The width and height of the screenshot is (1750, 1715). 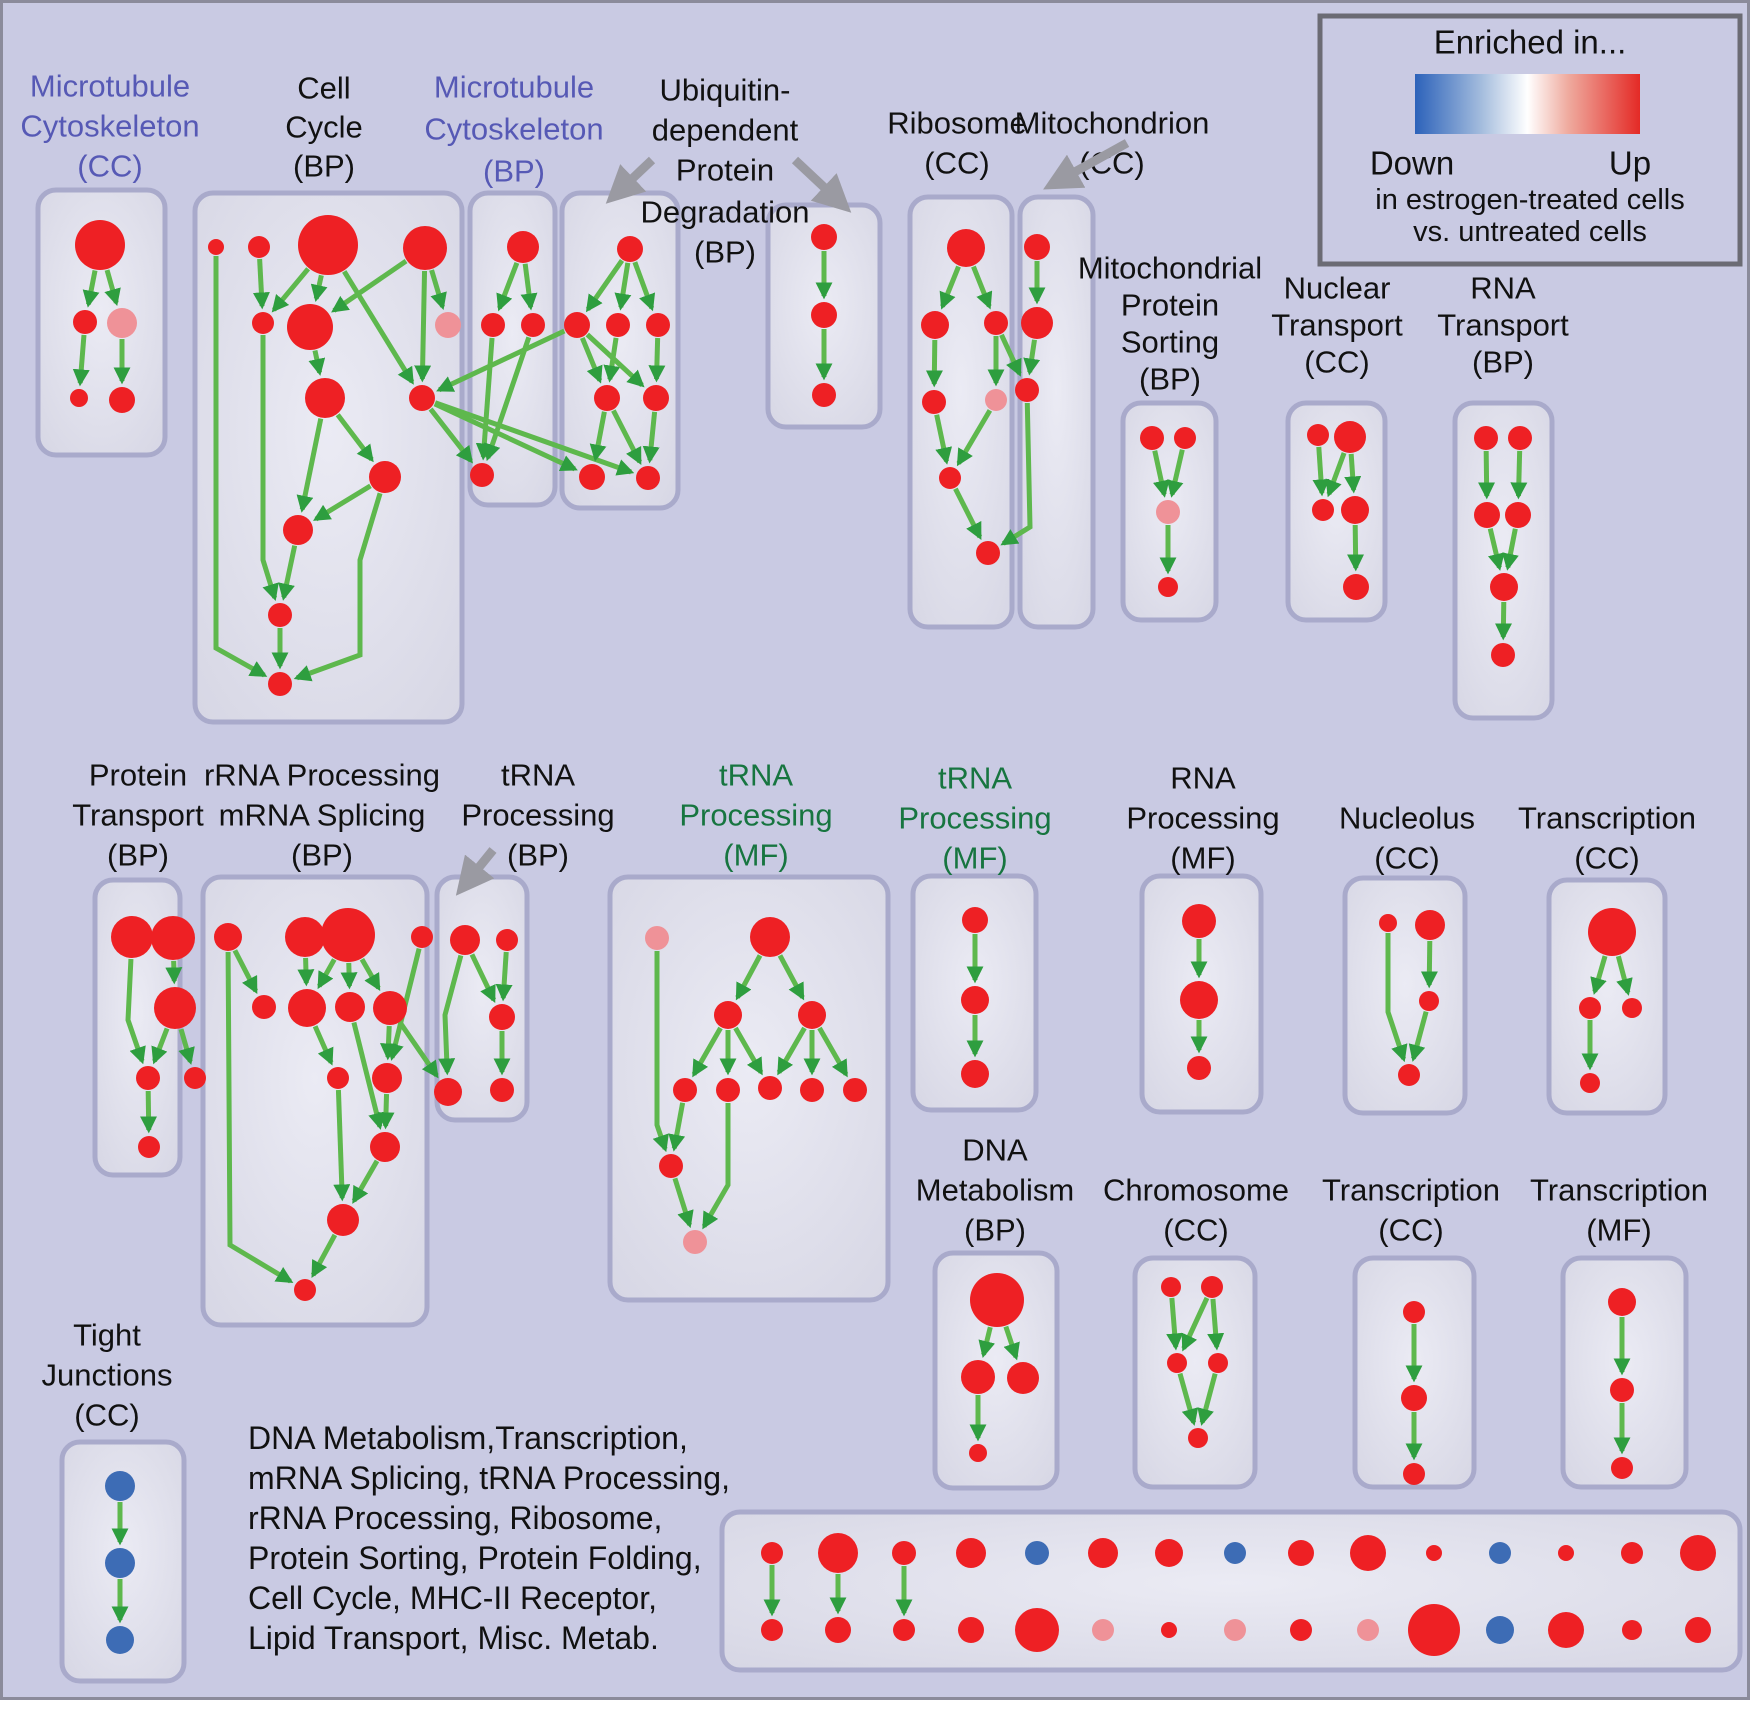 What do you see at coordinates (448, 325) in the screenshot?
I see `node-cc-P` at bounding box center [448, 325].